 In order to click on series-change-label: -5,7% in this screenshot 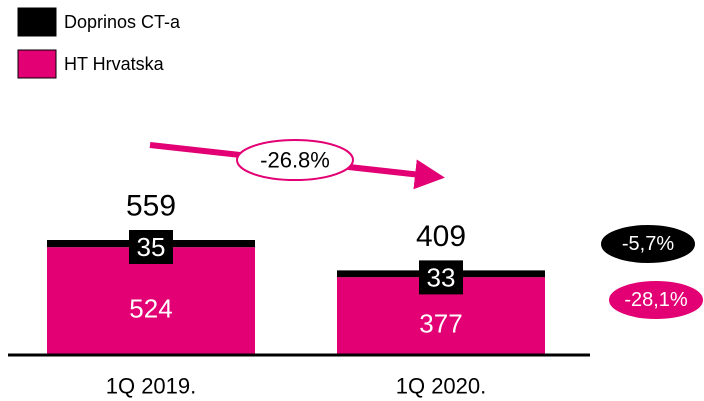, I will do `click(648, 244)`.